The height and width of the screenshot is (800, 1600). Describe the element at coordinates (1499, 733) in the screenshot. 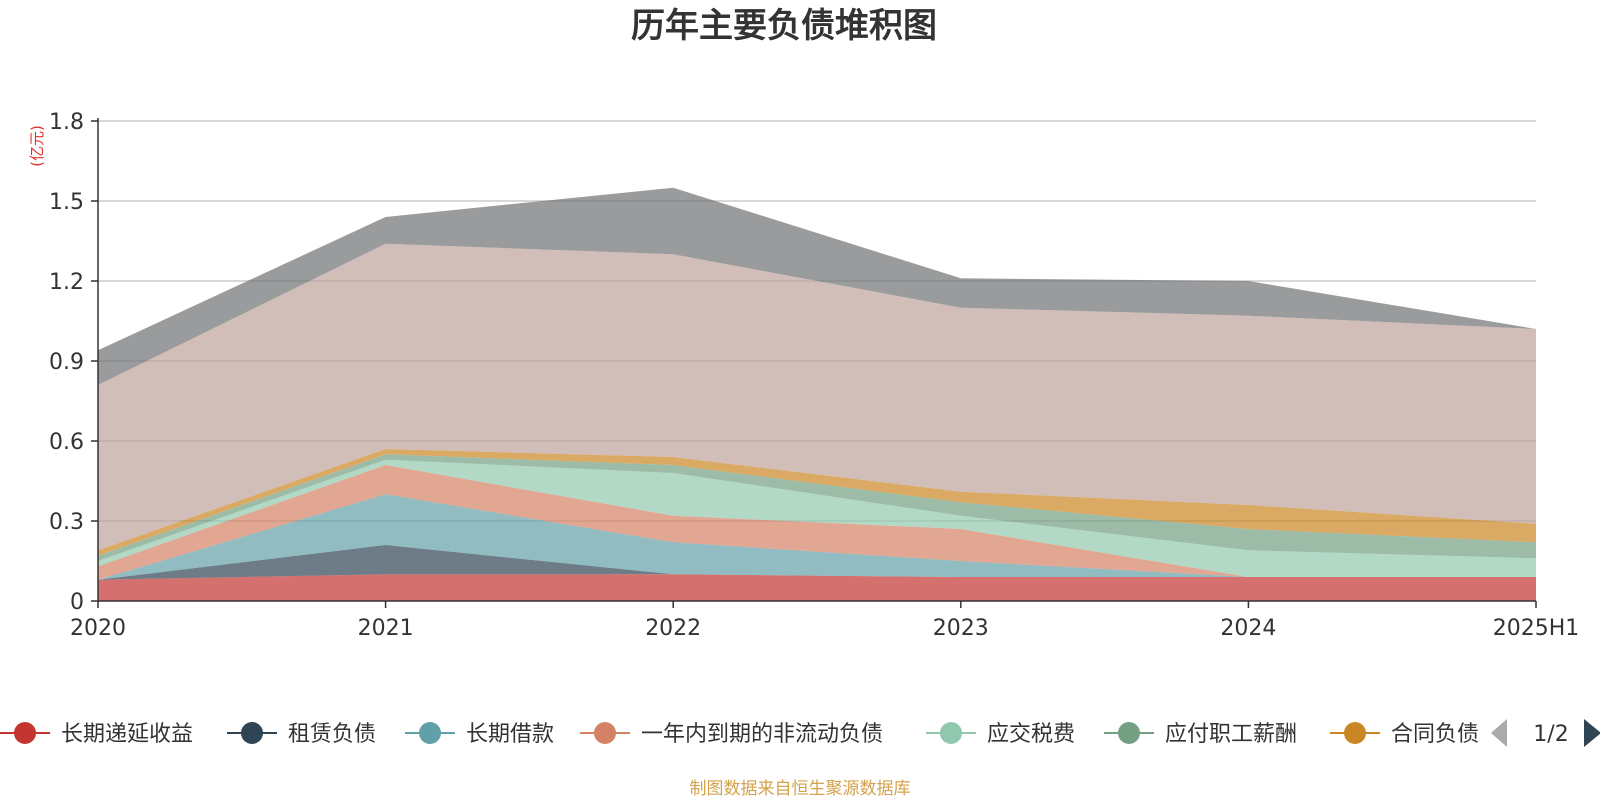

I see `legend-prev-page-icon` at that location.